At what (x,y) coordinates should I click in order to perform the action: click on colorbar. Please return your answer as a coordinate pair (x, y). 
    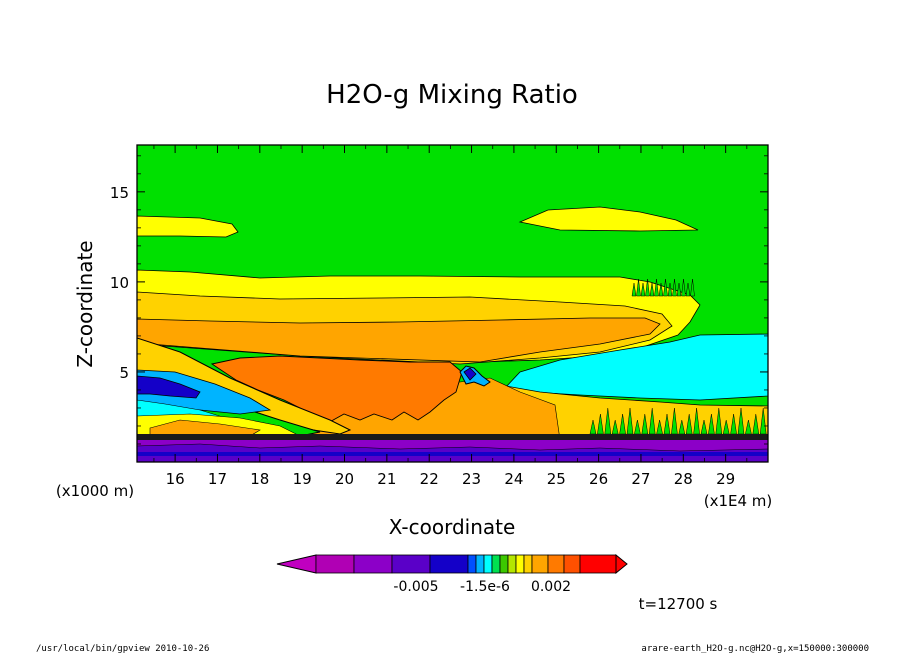
    Looking at the image, I should click on (452, 564).